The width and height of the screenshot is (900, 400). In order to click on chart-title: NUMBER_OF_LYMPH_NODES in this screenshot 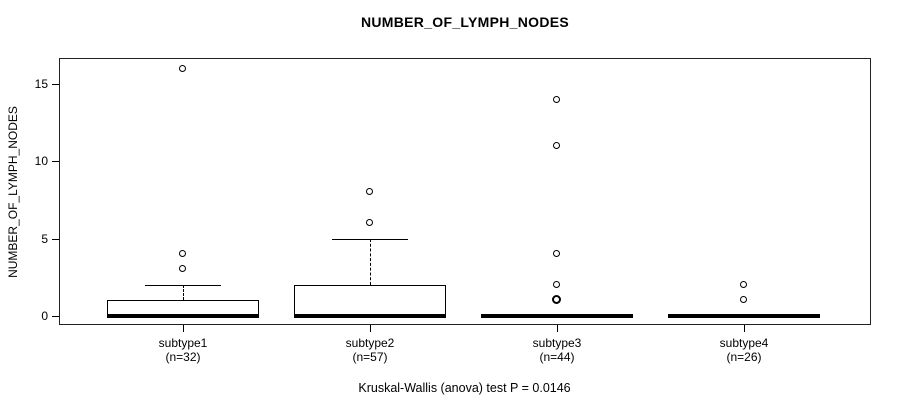, I will do `click(465, 22)`.